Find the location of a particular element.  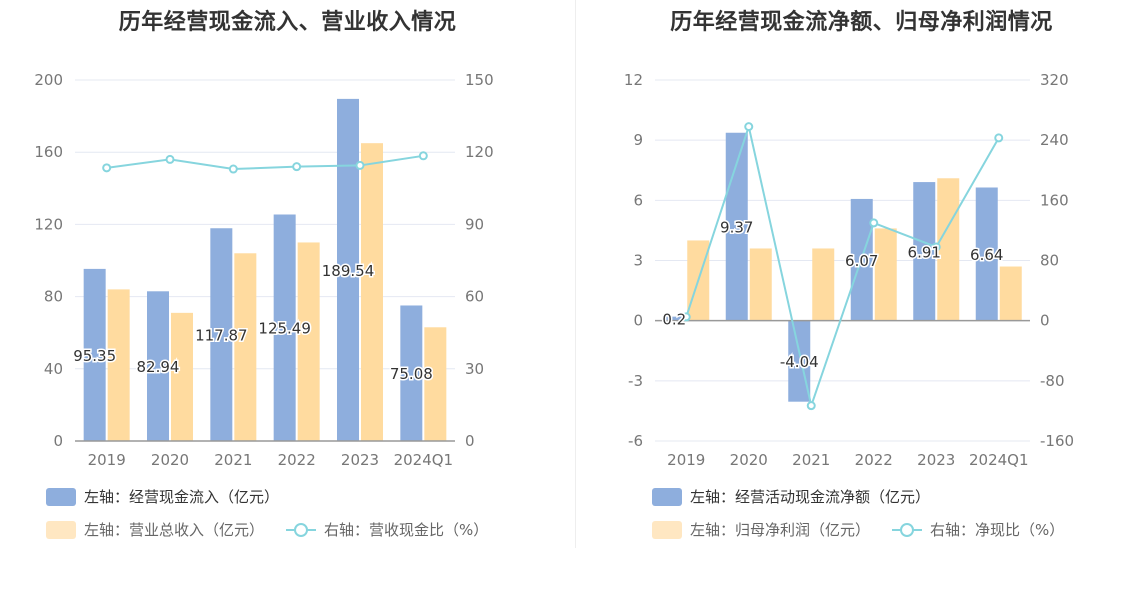

y-left-tick-label: -3 is located at coordinates (635, 381).